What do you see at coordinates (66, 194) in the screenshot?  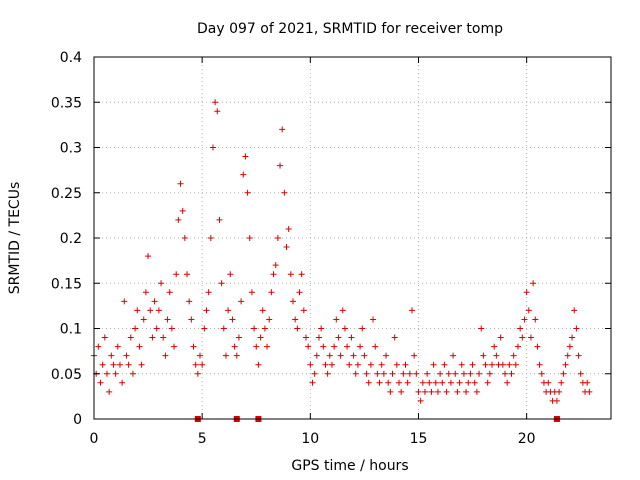 I see `y-tick-label: 0.25` at bounding box center [66, 194].